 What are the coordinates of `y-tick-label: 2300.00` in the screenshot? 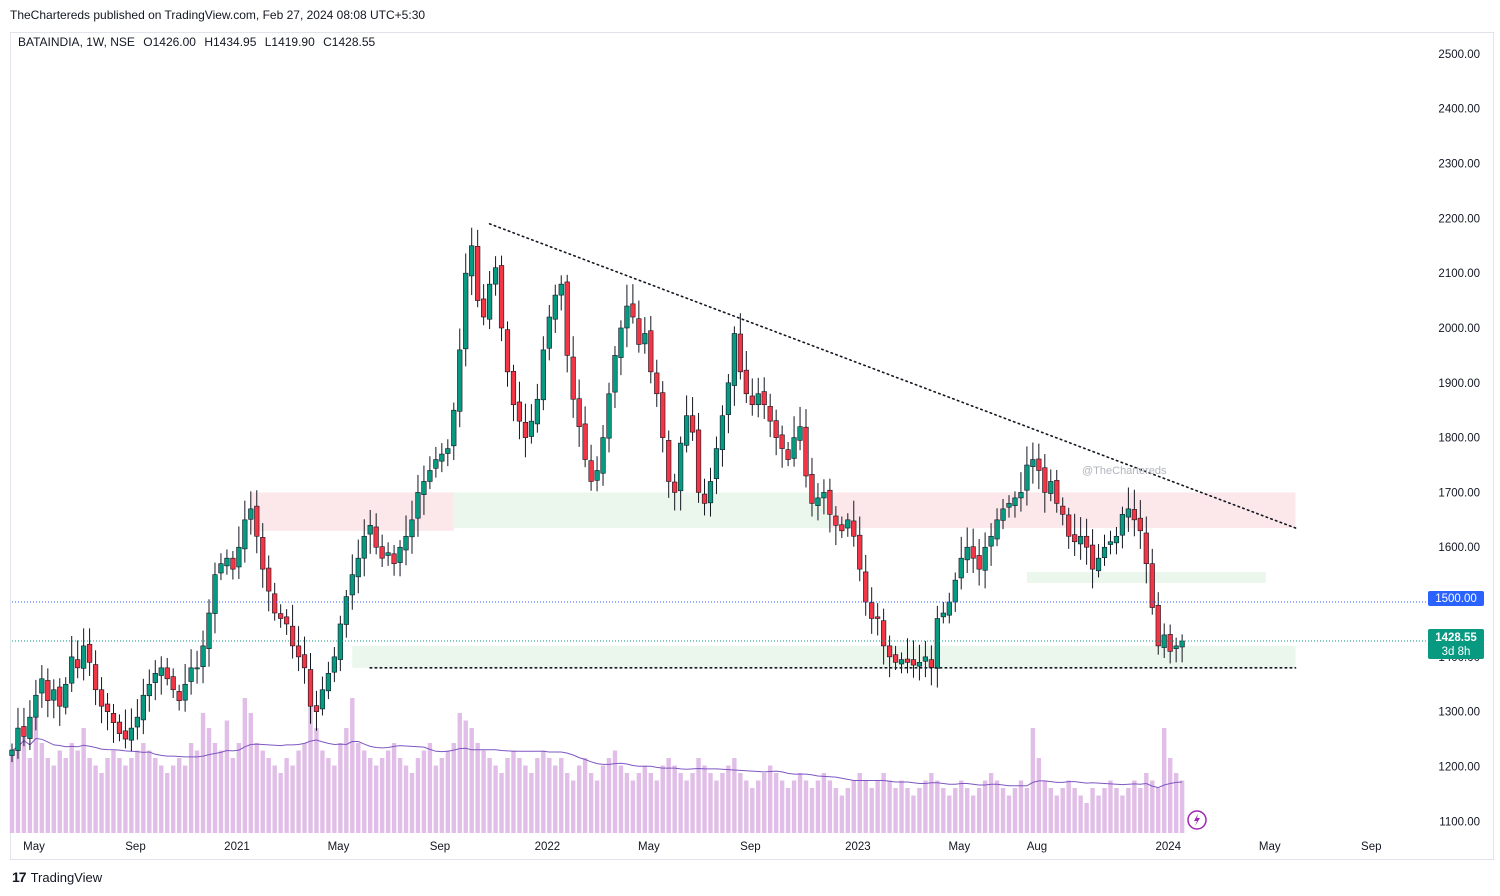 It's located at (1459, 165).